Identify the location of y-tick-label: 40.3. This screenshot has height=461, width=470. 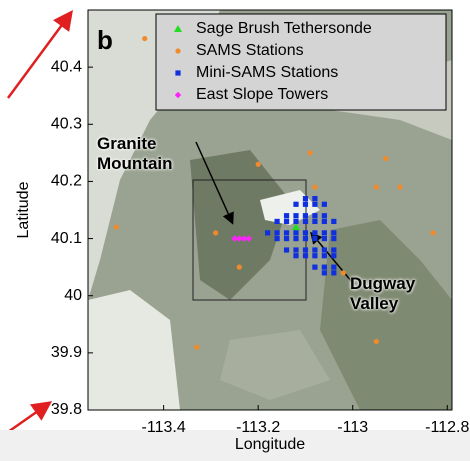
(66, 124).